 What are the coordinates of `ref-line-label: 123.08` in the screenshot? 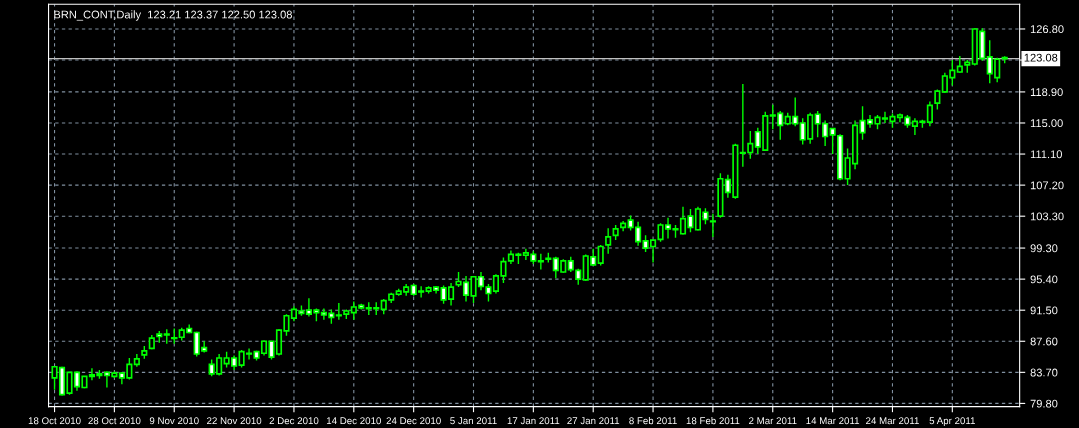 It's located at (1041, 57).